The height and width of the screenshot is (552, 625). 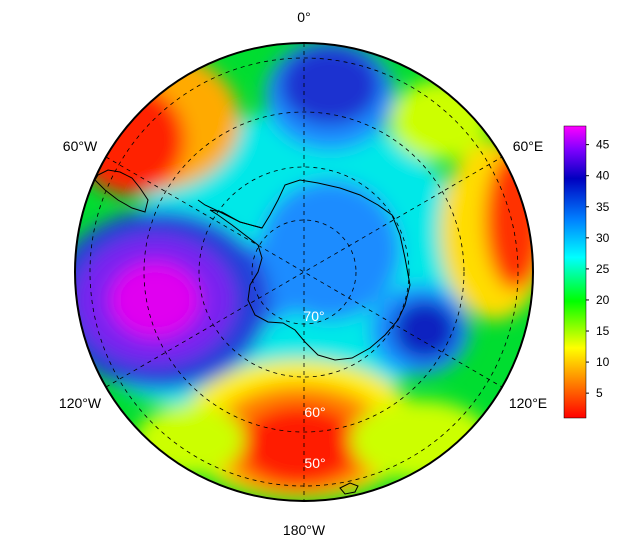 I want to click on australia-coastline, so click(x=349, y=488).